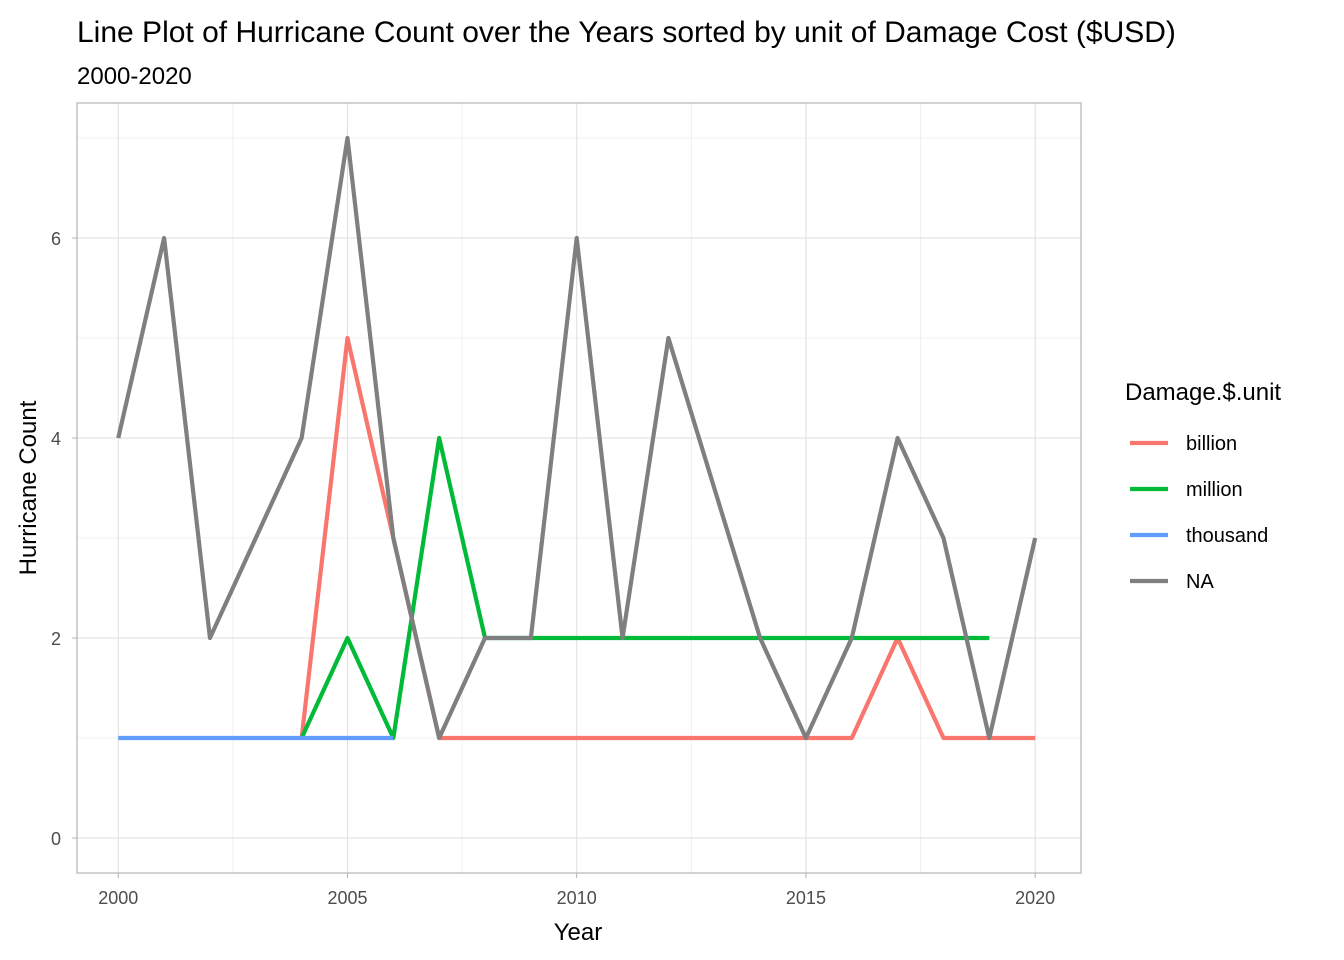 Image resolution: width=1344 pixels, height=960 pixels. What do you see at coordinates (1035, 898) in the screenshot?
I see `x-tick-label: 2020` at bounding box center [1035, 898].